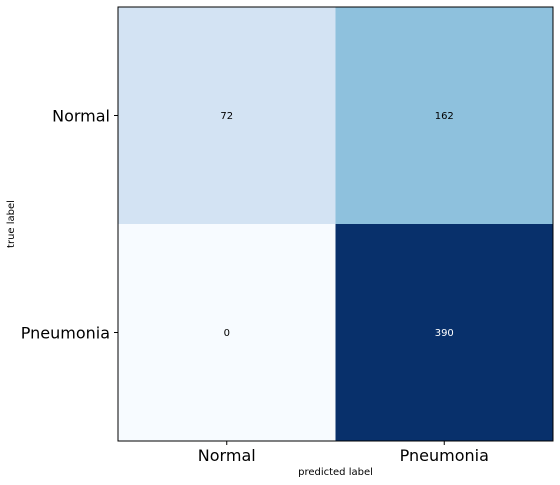  I want to click on y-tick-label: Normal, so click(81, 116).